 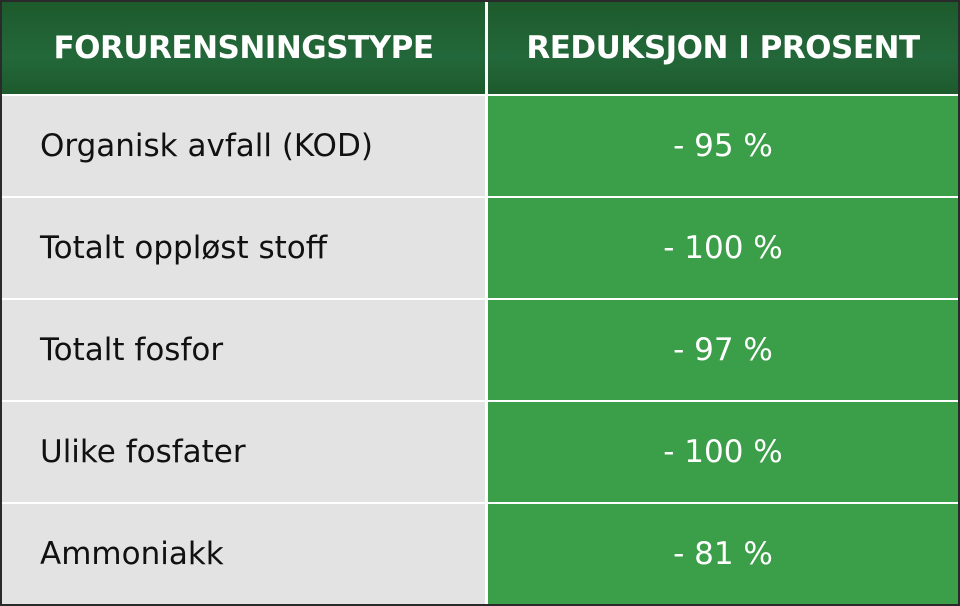 What do you see at coordinates (243, 48) in the screenshot?
I see `header-cell: FORURENSNINGSTYPE` at bounding box center [243, 48].